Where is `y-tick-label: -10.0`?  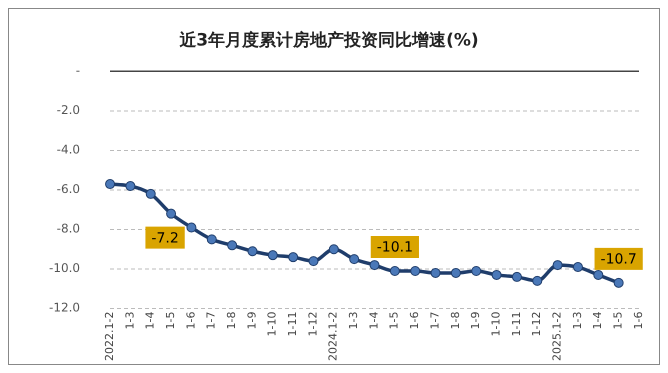
y-tick-label: -10.0 is located at coordinates (64, 268).